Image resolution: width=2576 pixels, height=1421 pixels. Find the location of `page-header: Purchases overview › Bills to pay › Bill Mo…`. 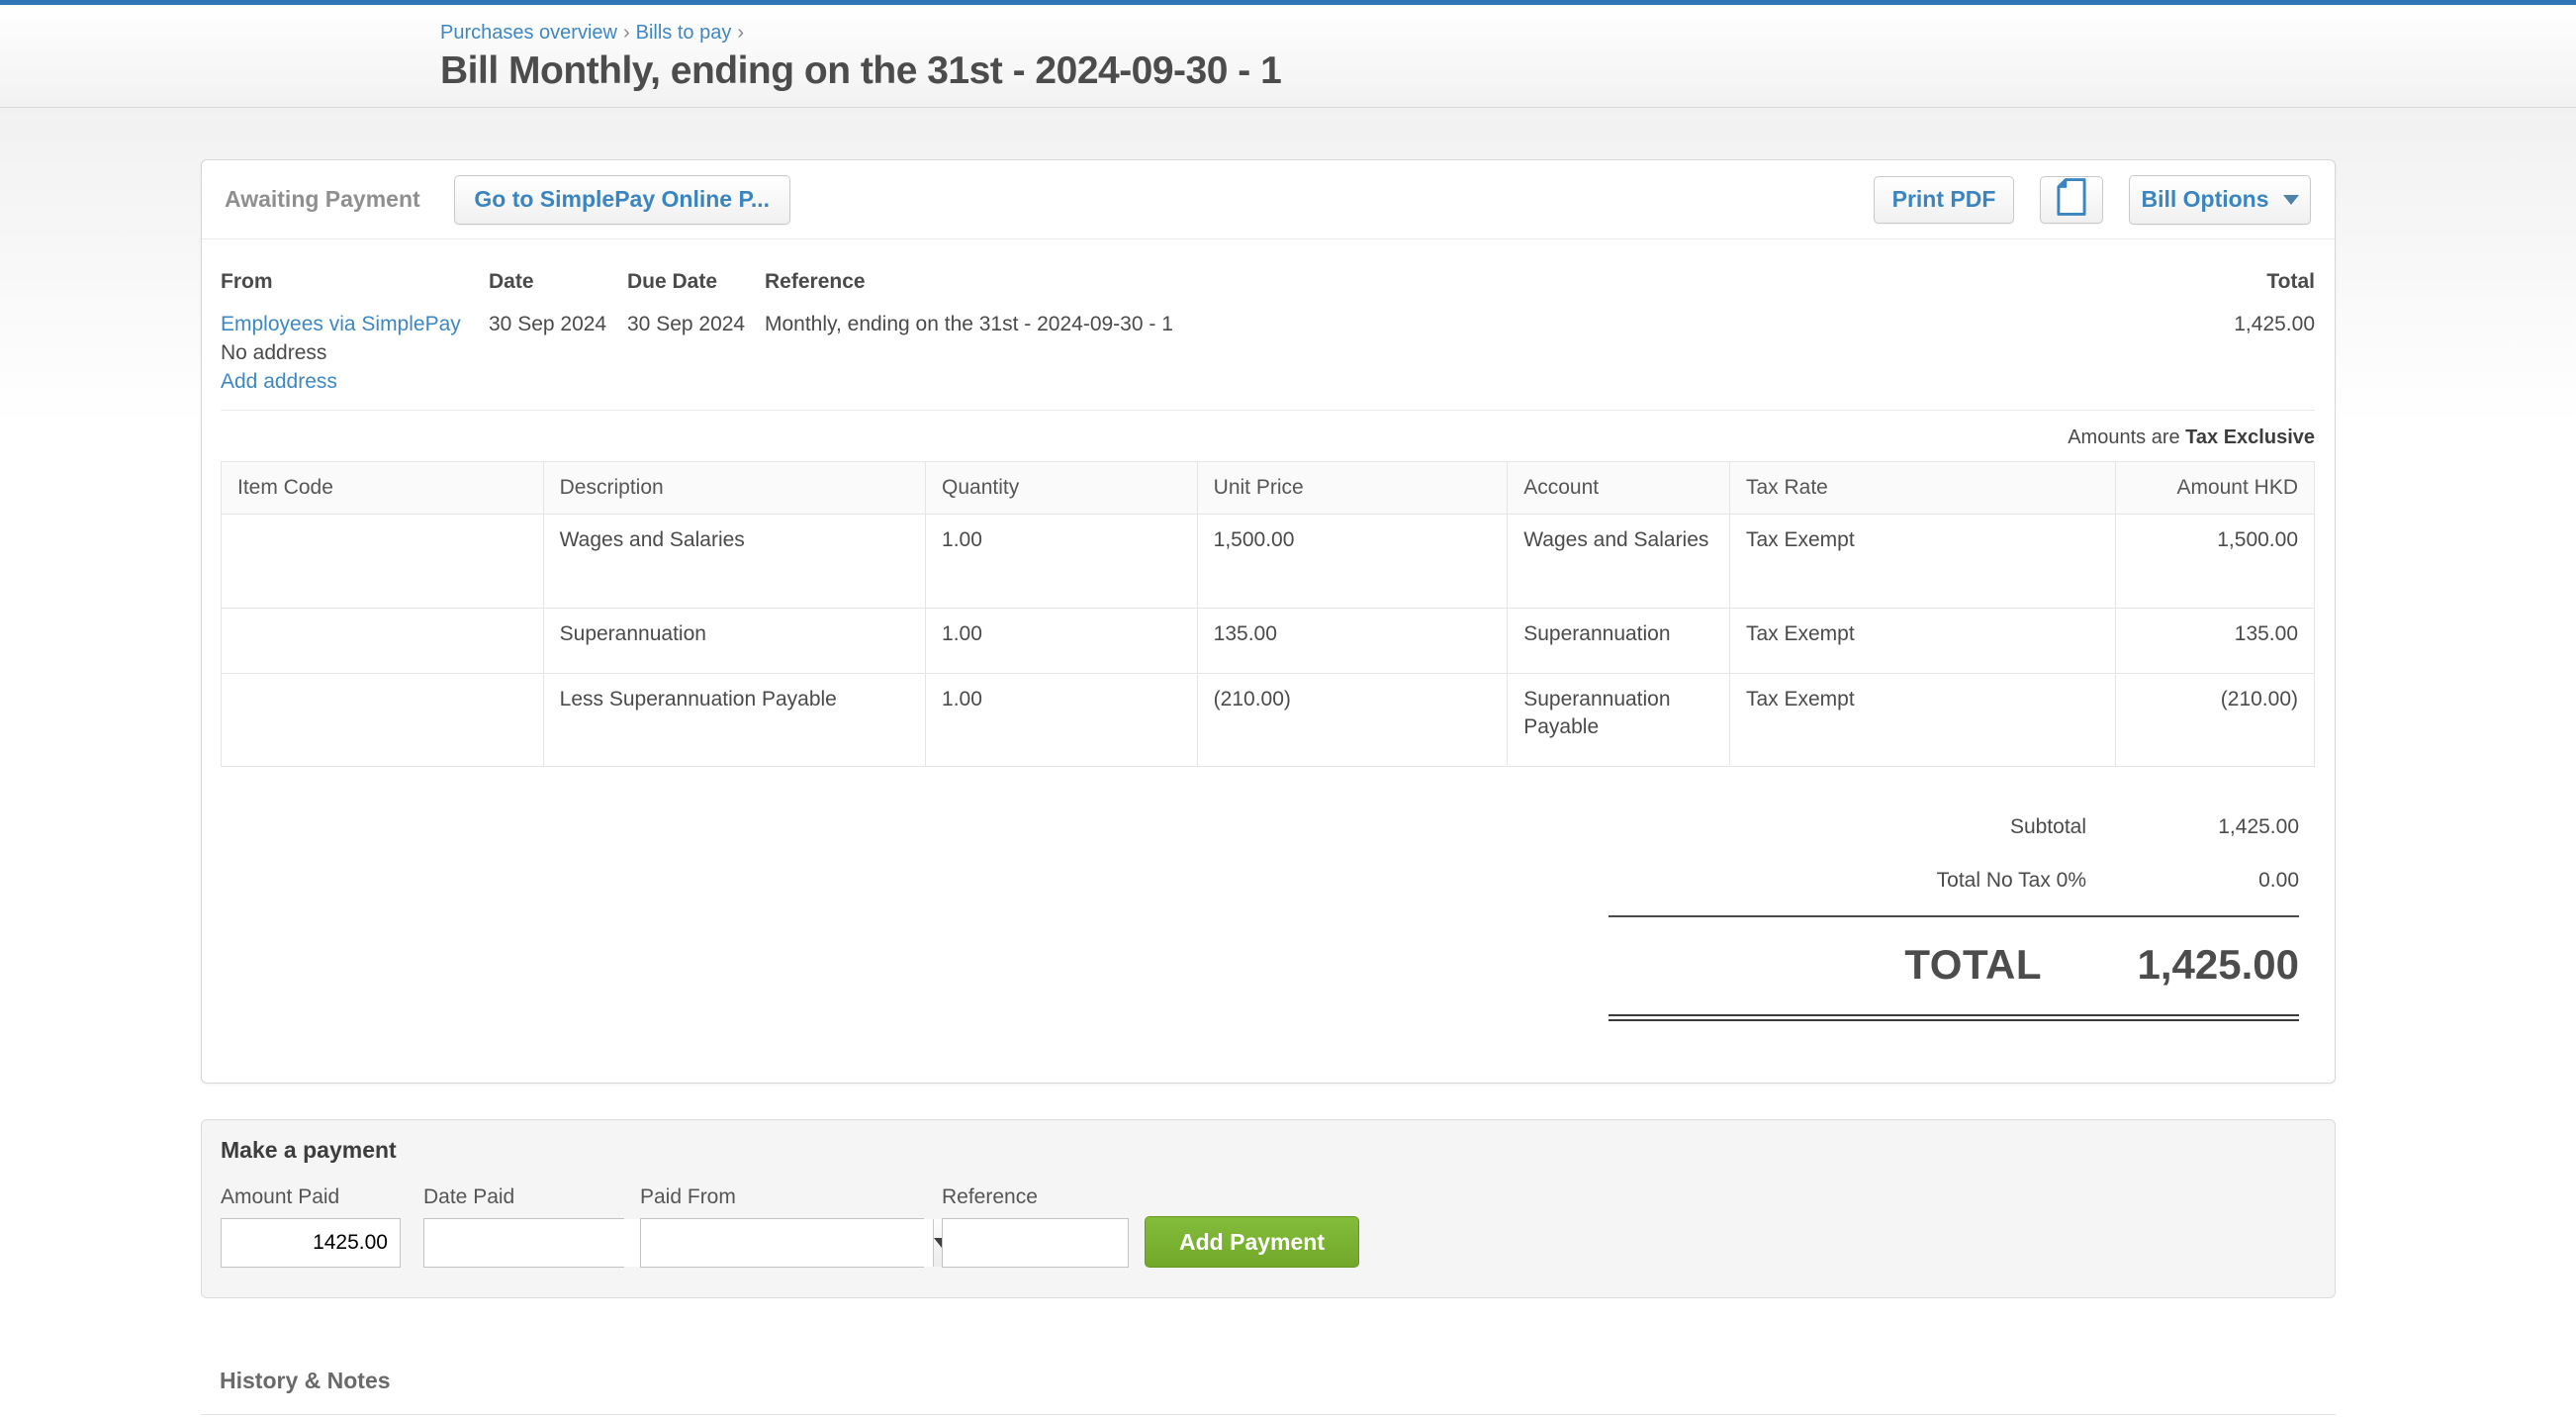

page-header: Purchases overview › Bills to pay › Bill Mo… is located at coordinates (1288, 57).